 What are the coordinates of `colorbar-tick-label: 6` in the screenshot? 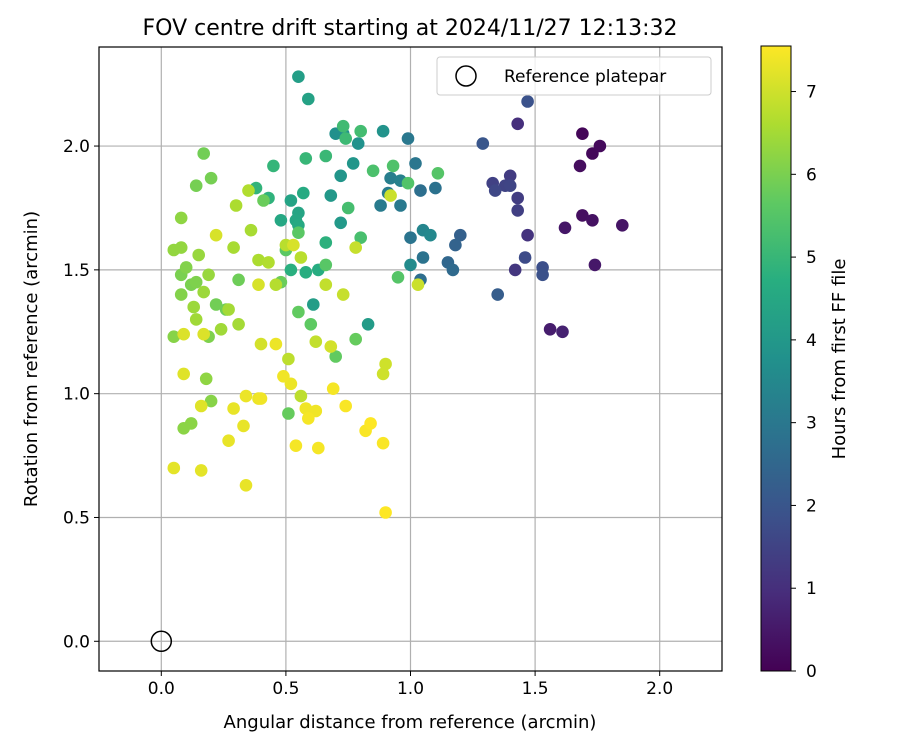 It's located at (811, 175).